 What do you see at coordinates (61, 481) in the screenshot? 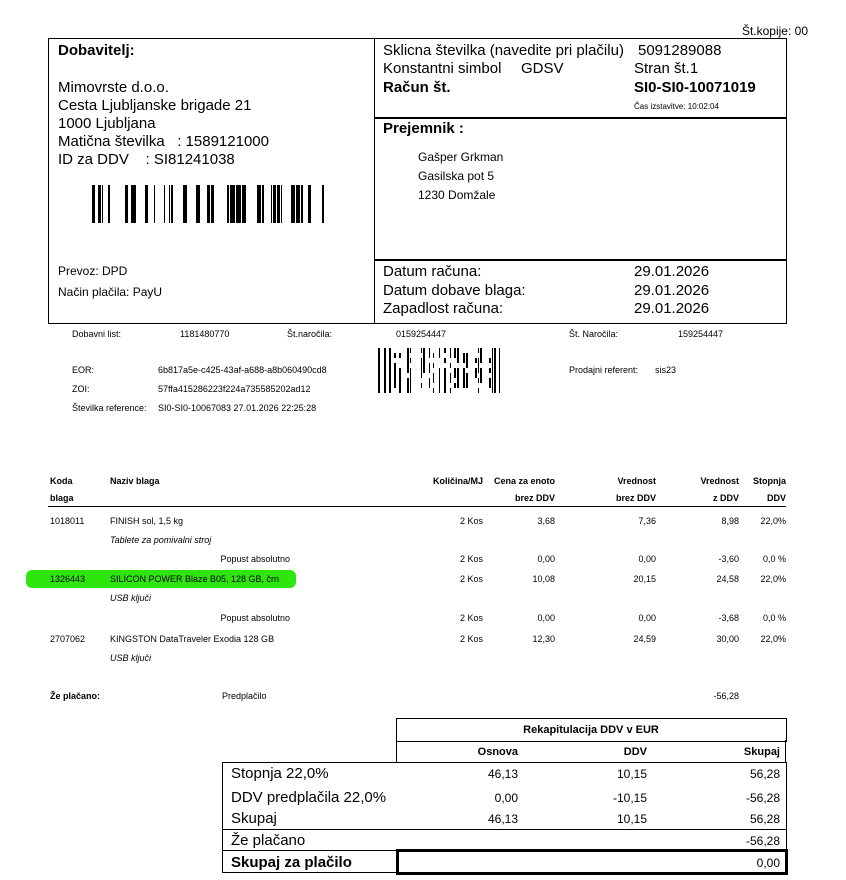
I see `column-header: Koda` at bounding box center [61, 481].